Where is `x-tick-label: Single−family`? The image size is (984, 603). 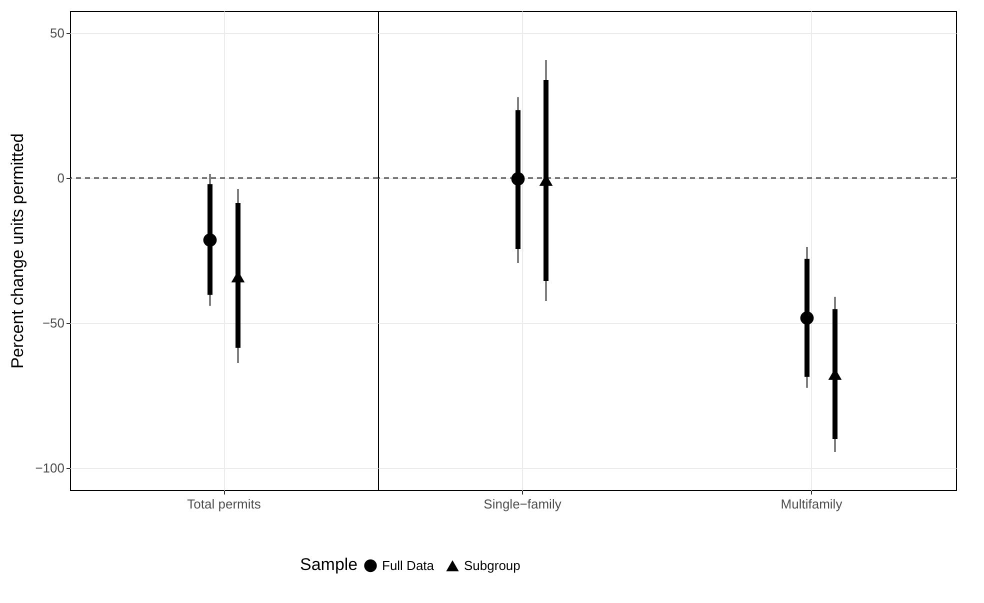
x-tick-label: Single−family is located at coordinates (523, 504).